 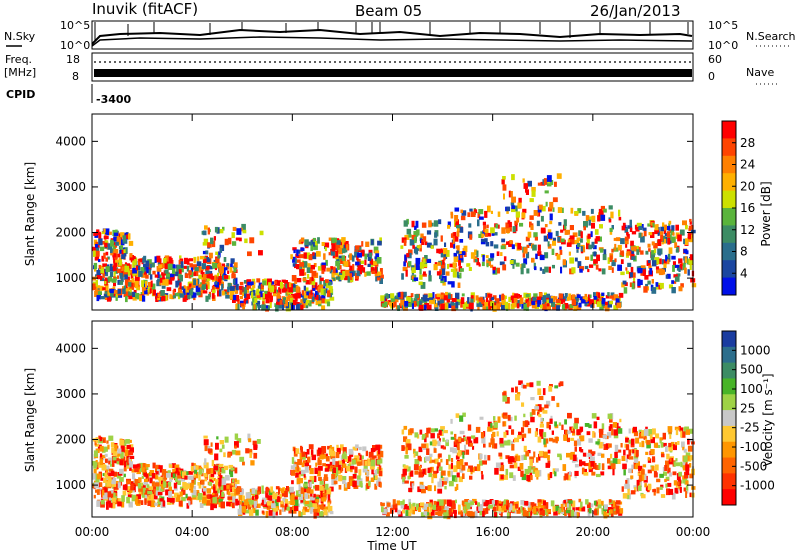 I want to click on colorbar-tick-label: -1000, so click(x=757, y=486).